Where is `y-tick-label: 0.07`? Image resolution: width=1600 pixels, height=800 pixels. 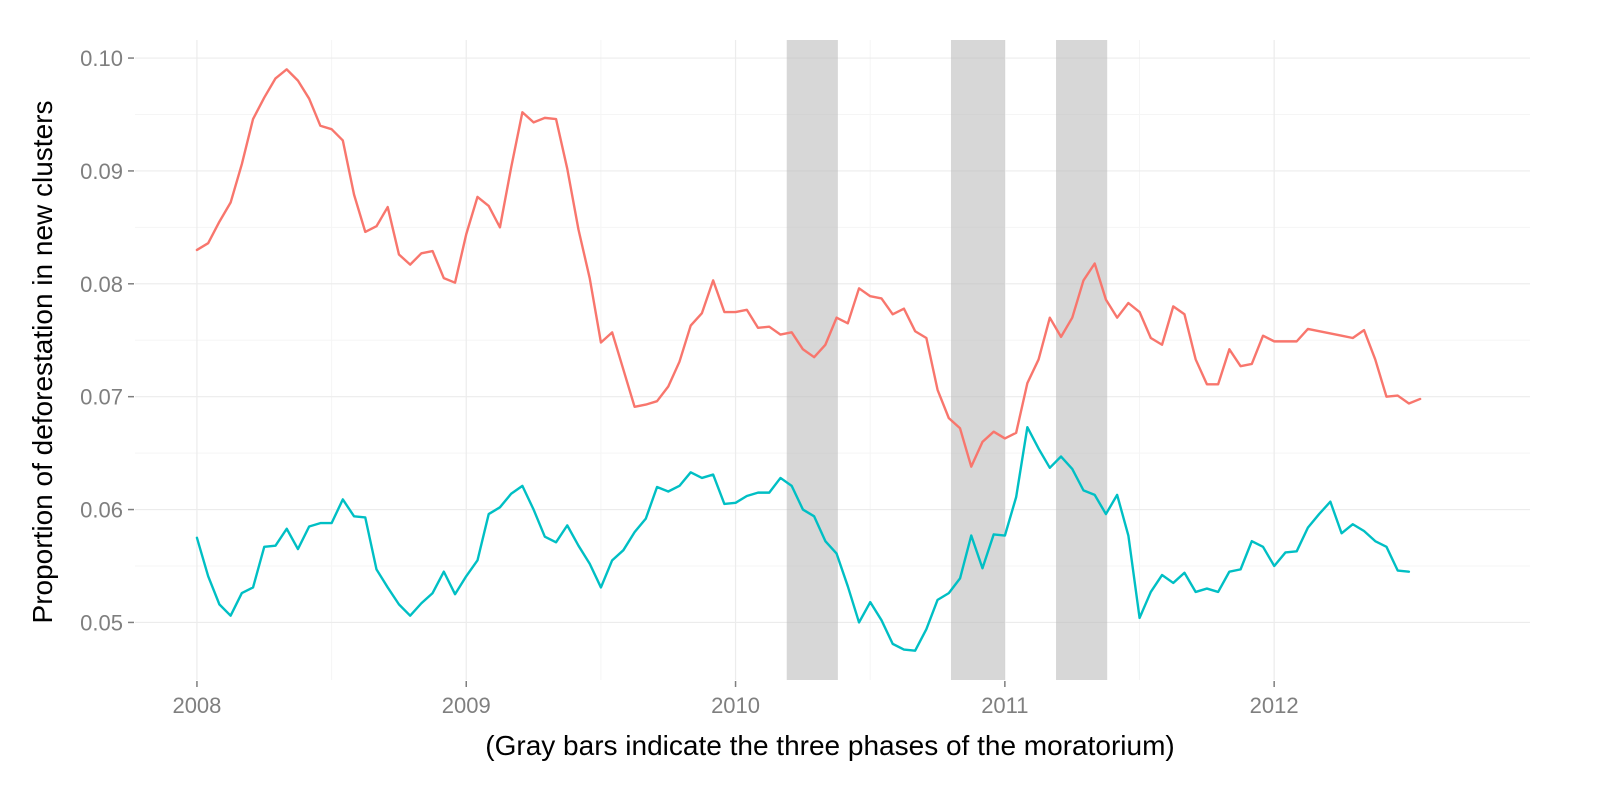
y-tick-label: 0.07 is located at coordinates (101, 397).